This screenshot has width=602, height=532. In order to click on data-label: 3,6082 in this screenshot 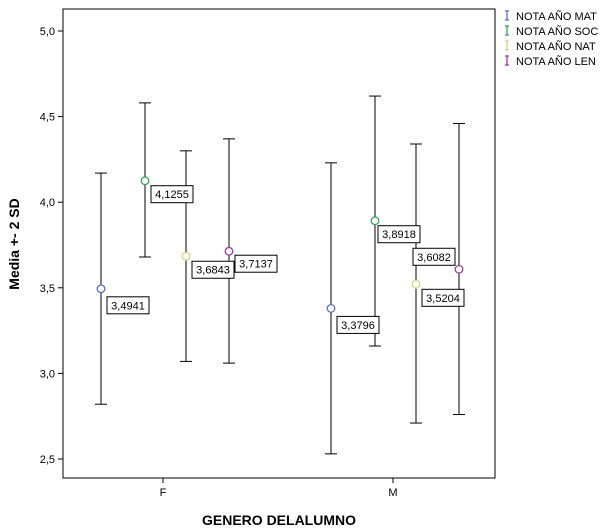, I will do `click(434, 258)`.